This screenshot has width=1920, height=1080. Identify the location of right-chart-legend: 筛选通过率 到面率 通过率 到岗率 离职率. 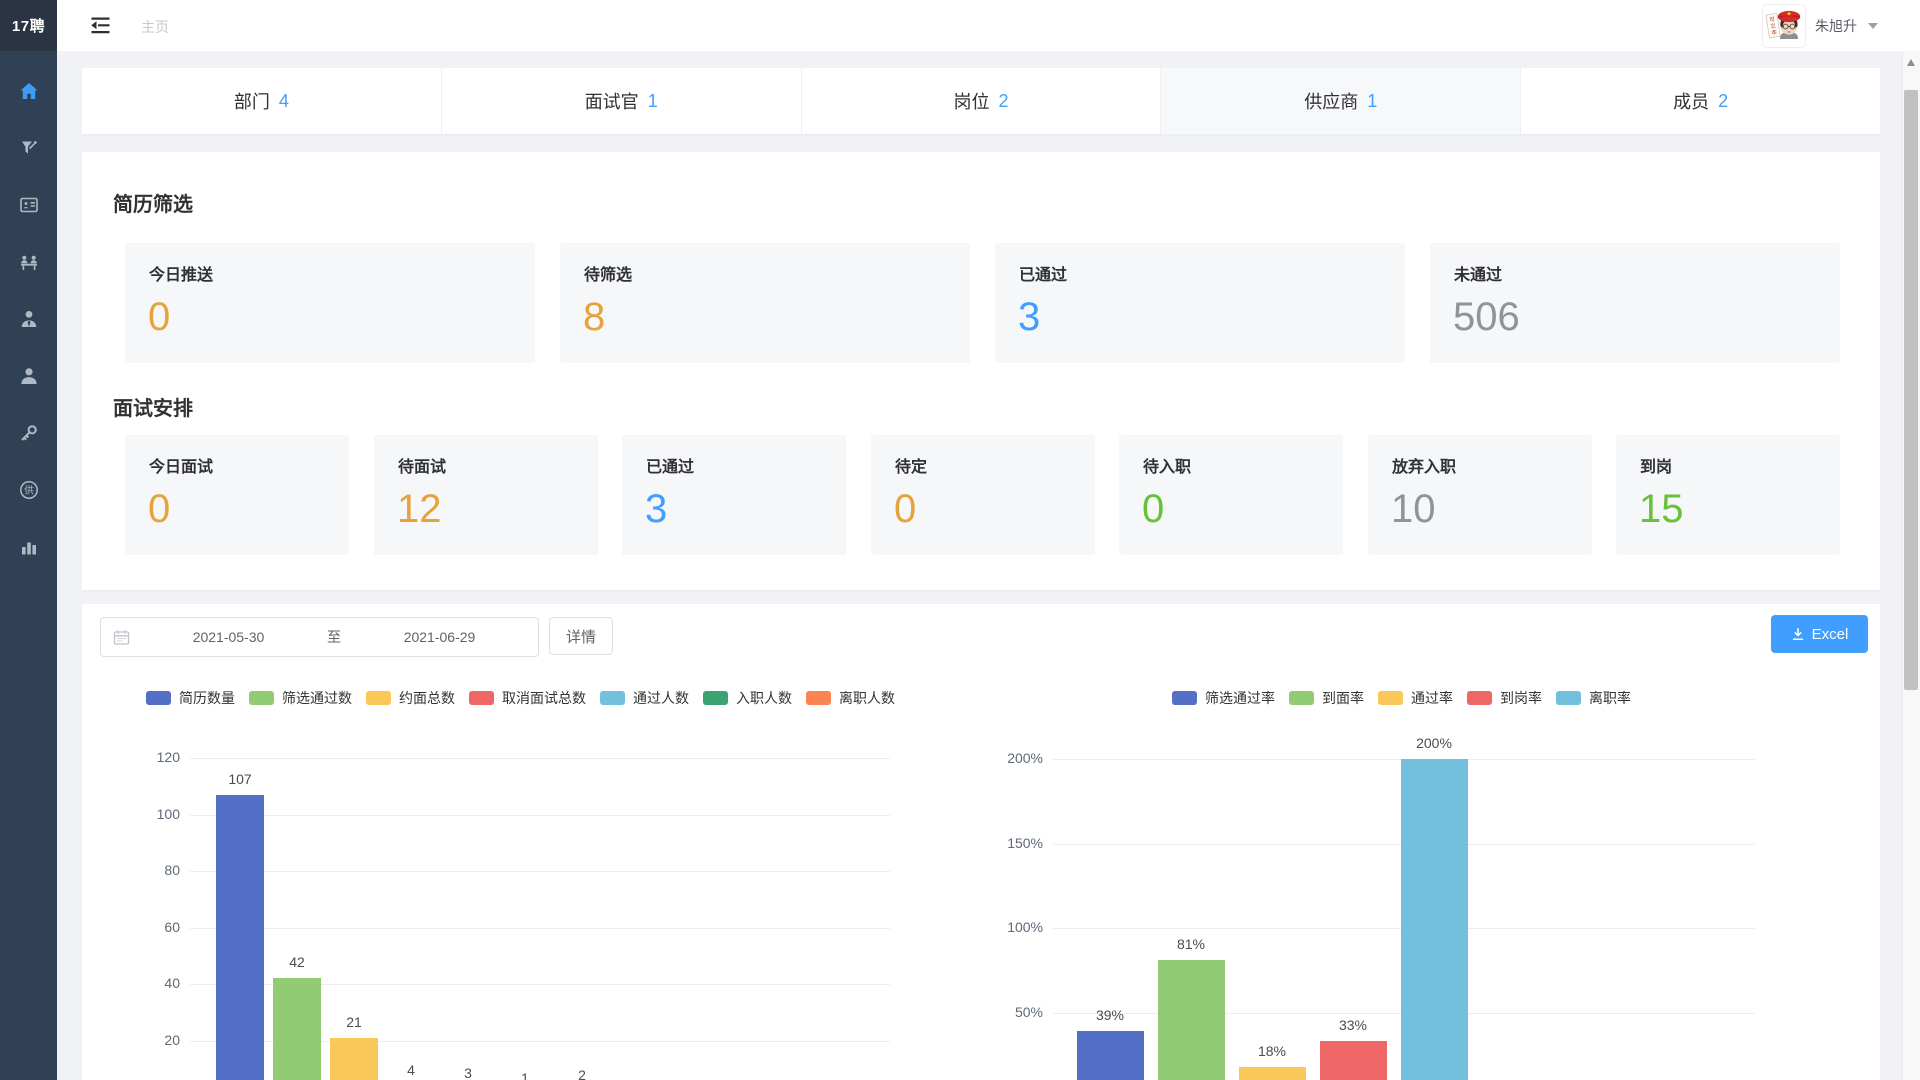
(1408, 698).